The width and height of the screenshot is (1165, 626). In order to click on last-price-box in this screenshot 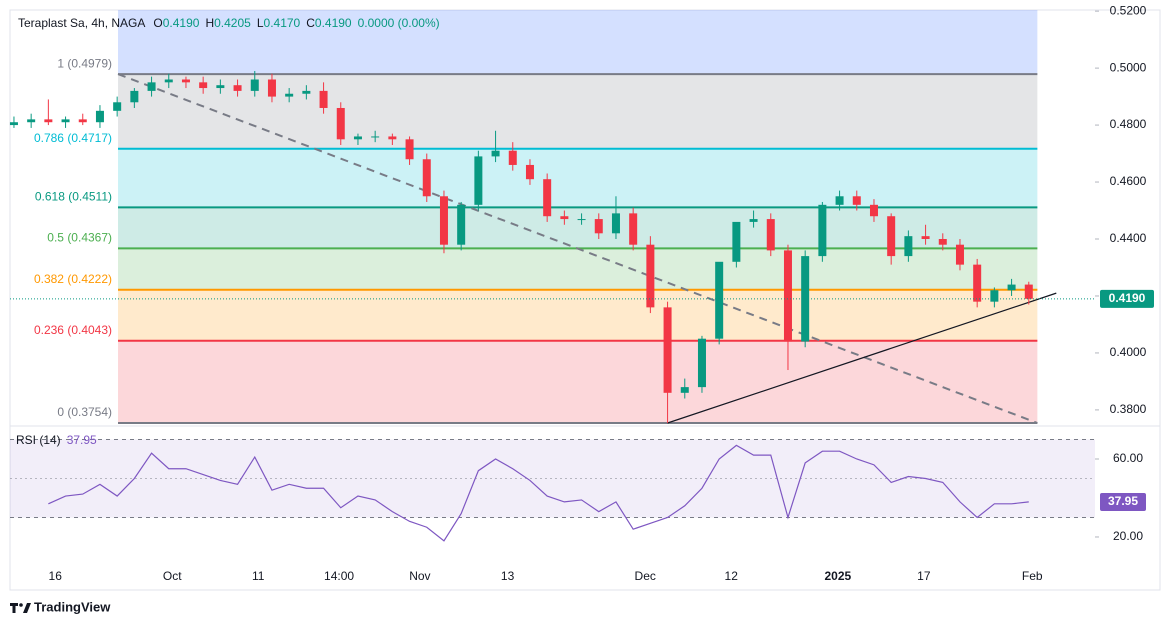, I will do `click(1127, 298)`.